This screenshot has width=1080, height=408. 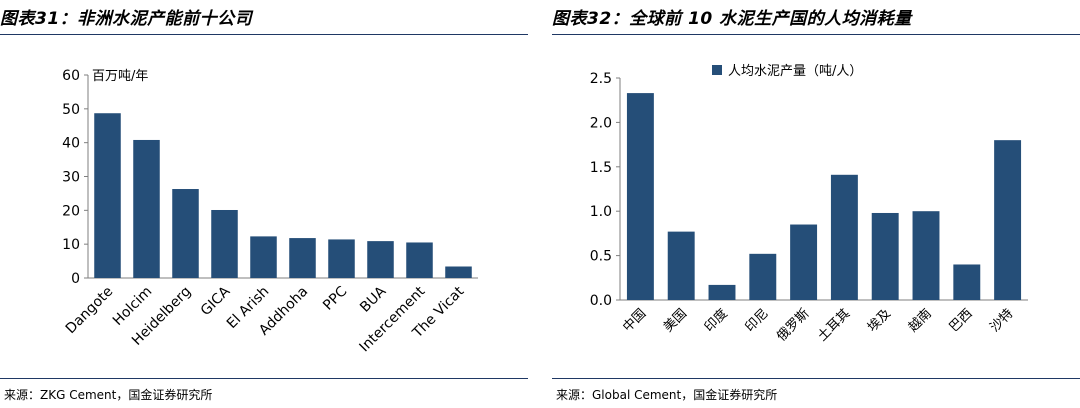 I want to click on source-note: 来源：Global Cement，国金证券研究所, so click(x=667, y=395).